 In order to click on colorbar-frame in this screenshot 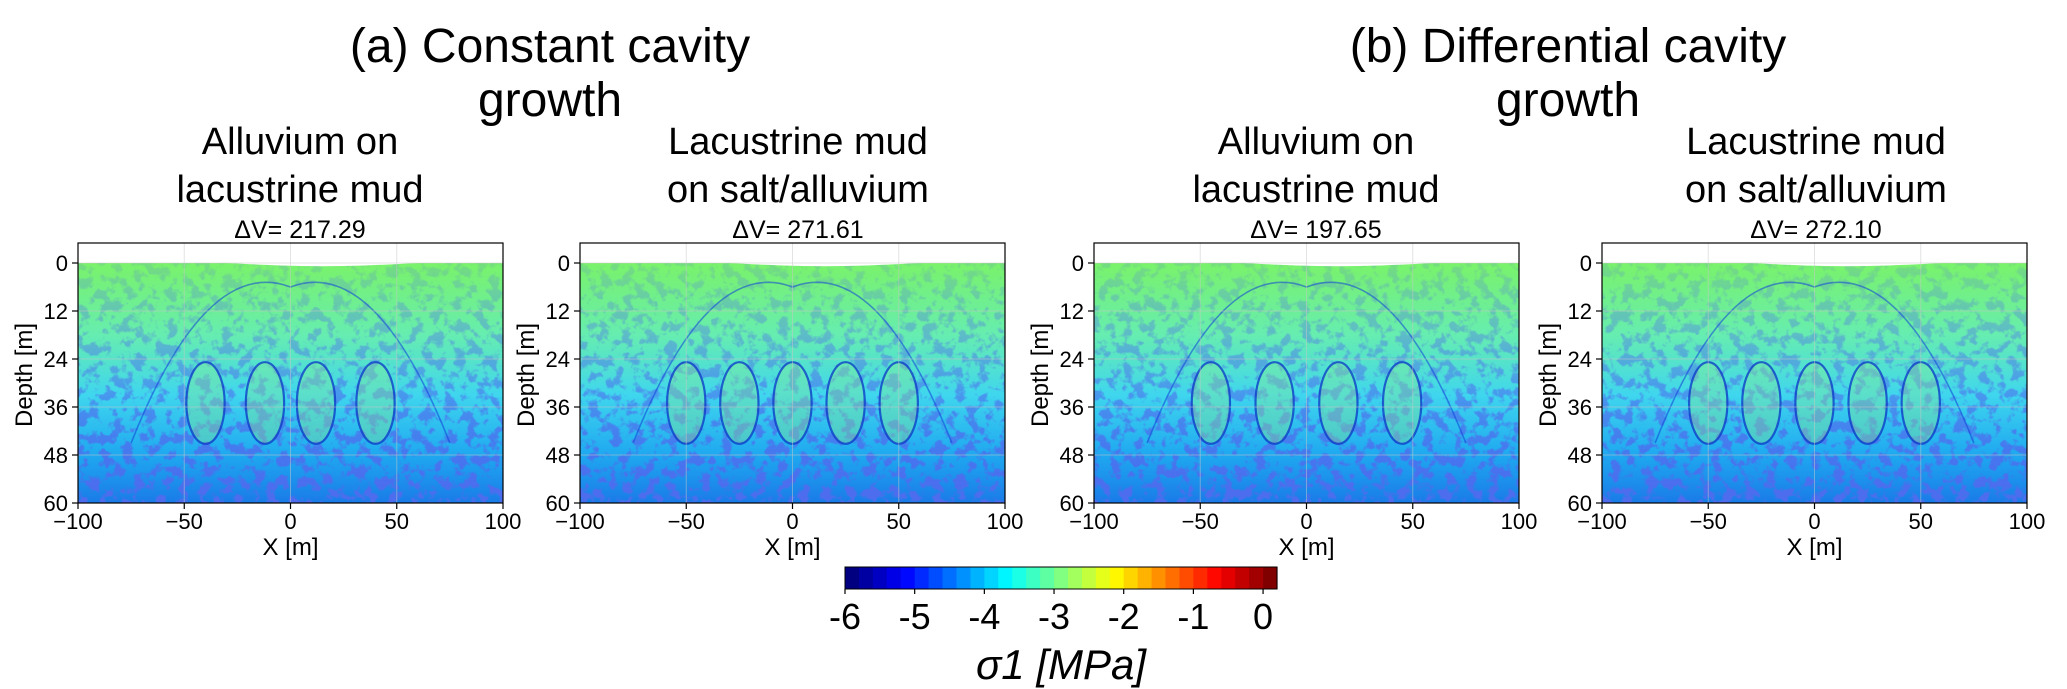, I will do `click(1061, 578)`.